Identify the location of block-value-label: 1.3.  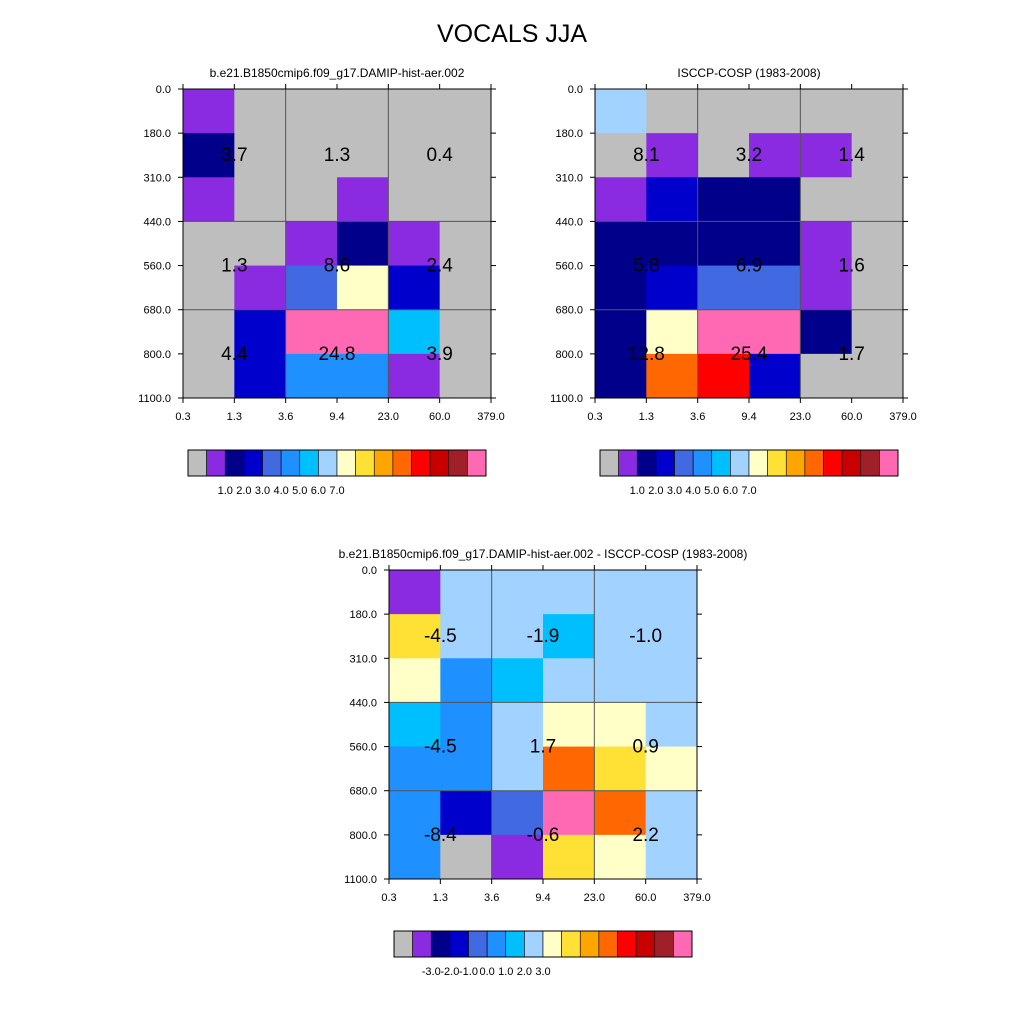
(234, 266).